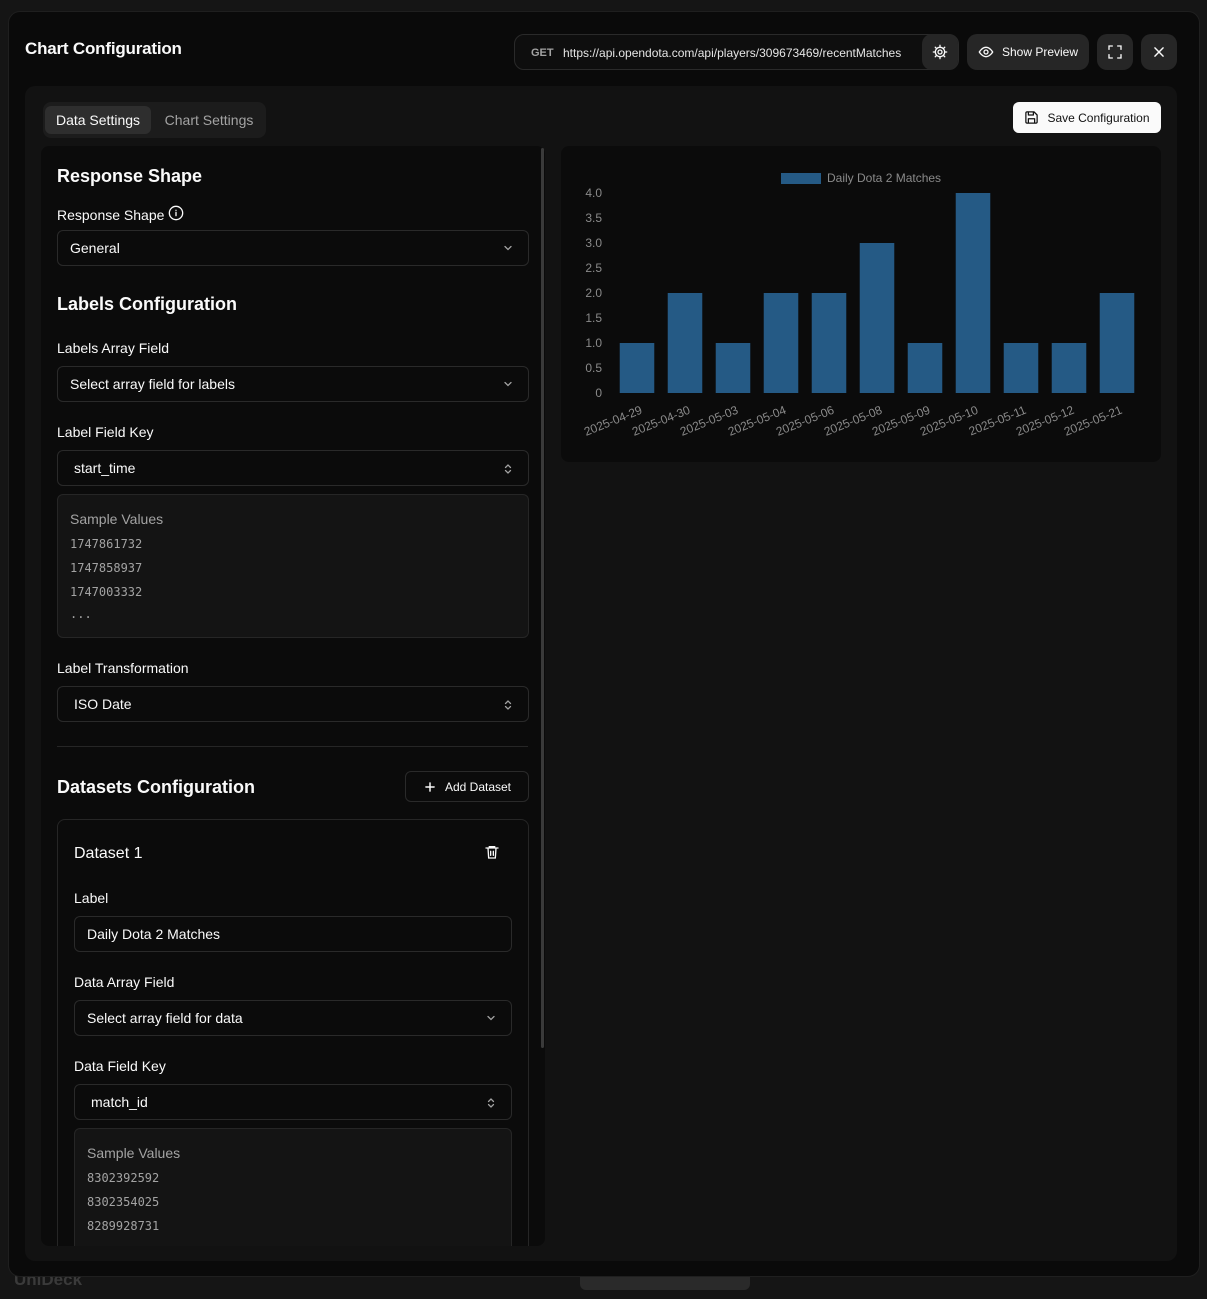 The image size is (1207, 1299). Describe the element at coordinates (165, 1018) in the screenshot. I see `data-array-value: Select array field for data` at that location.